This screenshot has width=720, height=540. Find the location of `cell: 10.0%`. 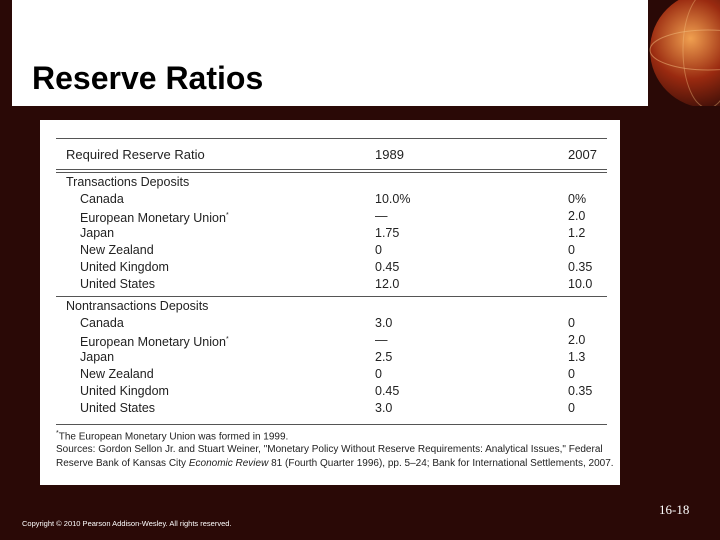

cell: 10.0% is located at coordinates (393, 199).